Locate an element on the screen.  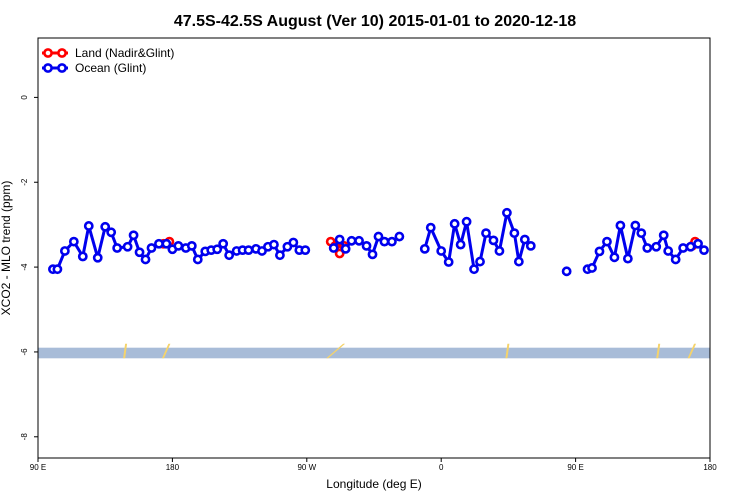
y-tick-label-4: -8 is located at coordinates (24, 437).